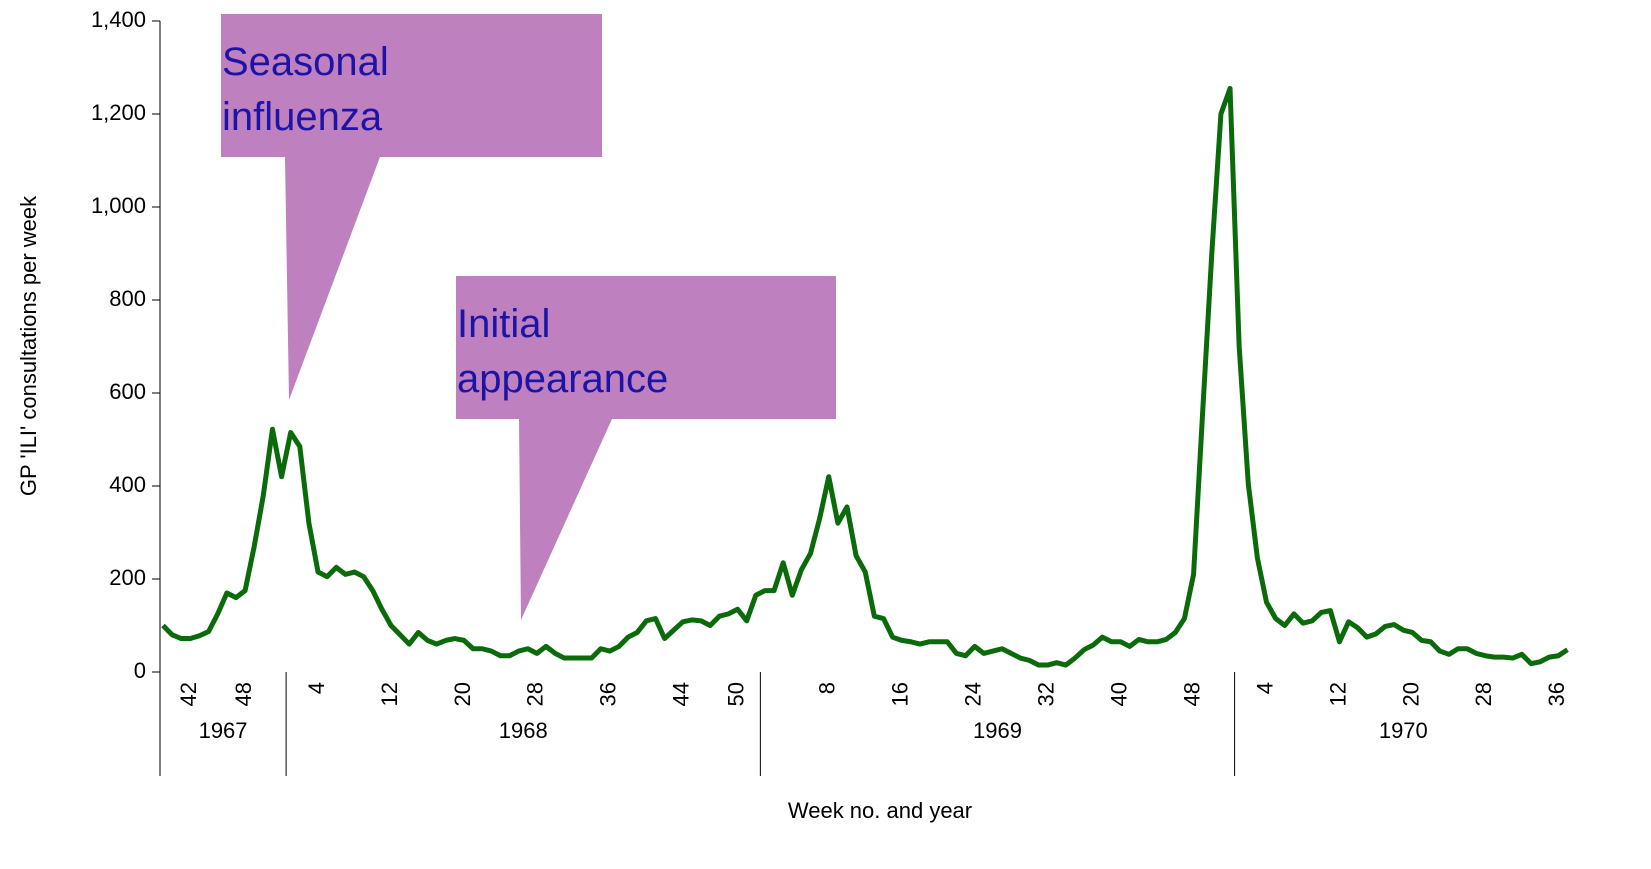 The width and height of the screenshot is (1651, 869). I want to click on callout-text: appearance, so click(562, 379).